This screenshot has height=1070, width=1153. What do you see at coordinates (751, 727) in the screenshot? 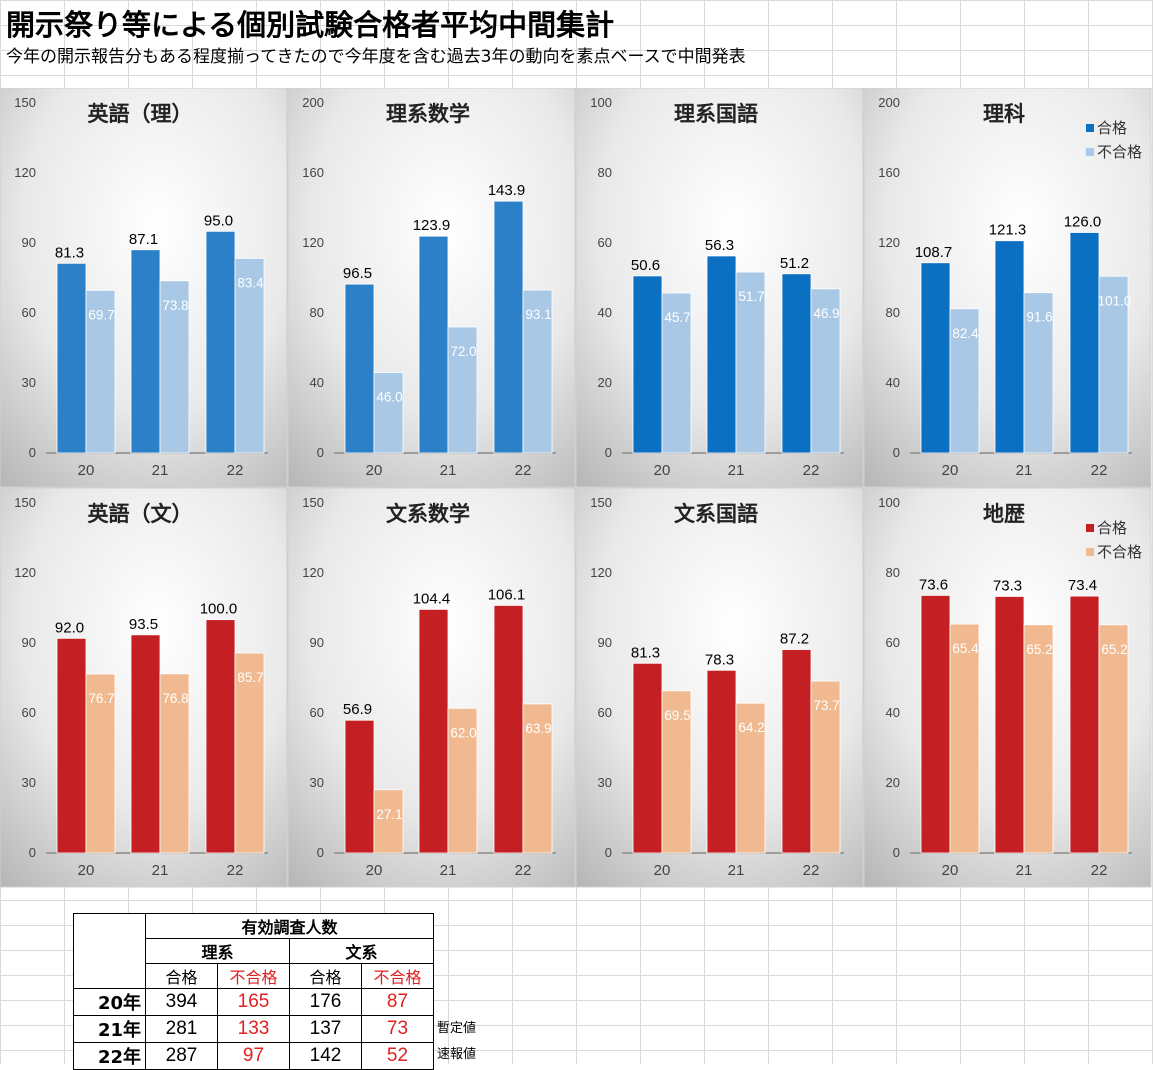
I see `data-label-fail: 64.2` at bounding box center [751, 727].